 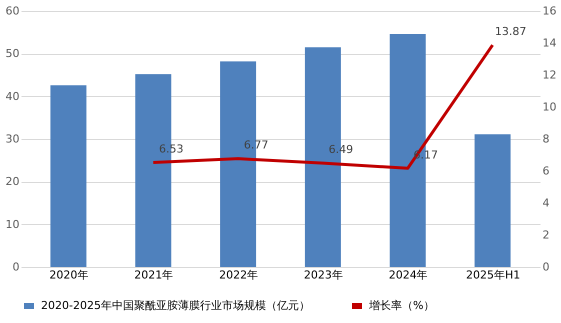 What do you see at coordinates (13, 139) in the screenshot?
I see `y-tick-label: 30` at bounding box center [13, 139].